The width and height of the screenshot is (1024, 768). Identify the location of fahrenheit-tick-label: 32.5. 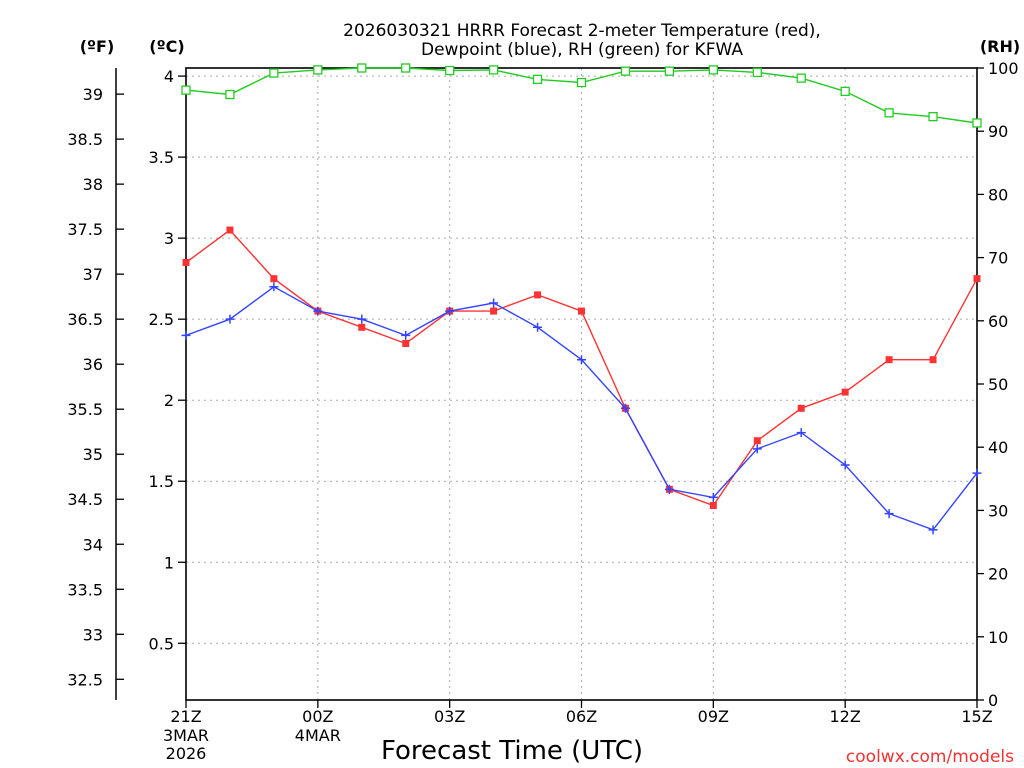
(85, 679).